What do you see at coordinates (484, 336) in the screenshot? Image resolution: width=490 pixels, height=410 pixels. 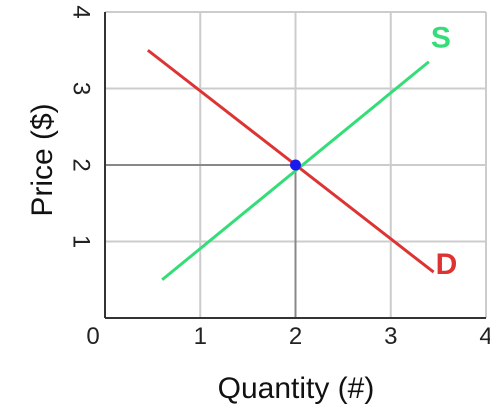 I see `x-tick-label: 4` at bounding box center [484, 336].